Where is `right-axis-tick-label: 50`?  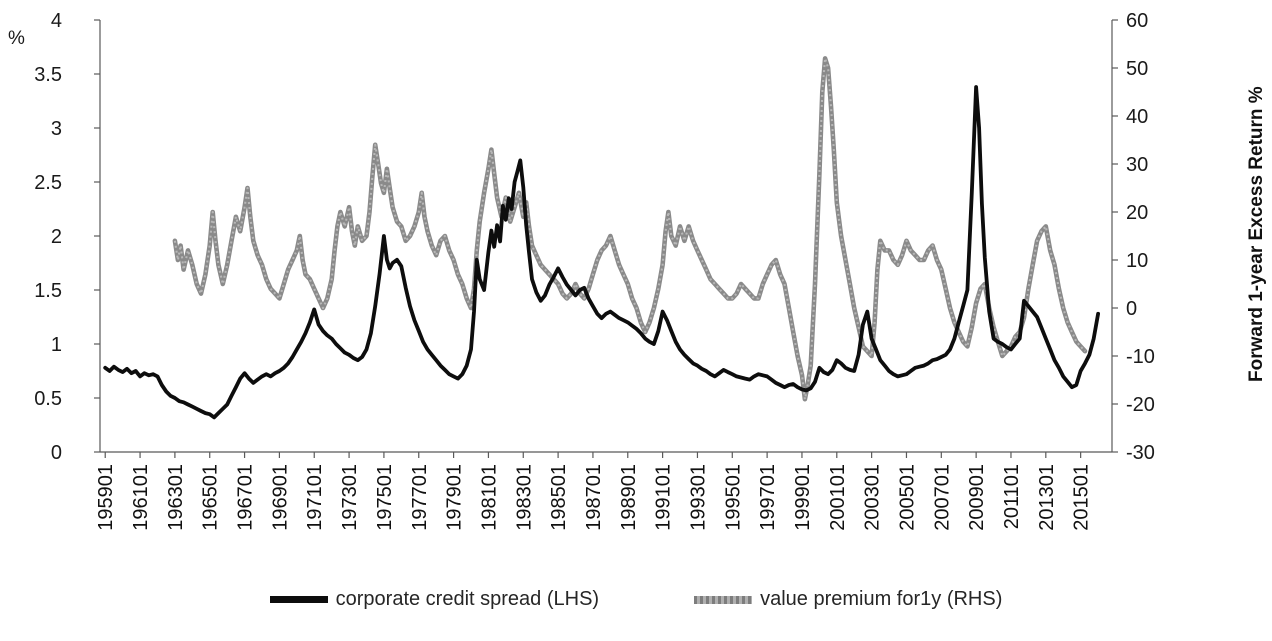
right-axis-tick-label: 50 is located at coordinates (1137, 69).